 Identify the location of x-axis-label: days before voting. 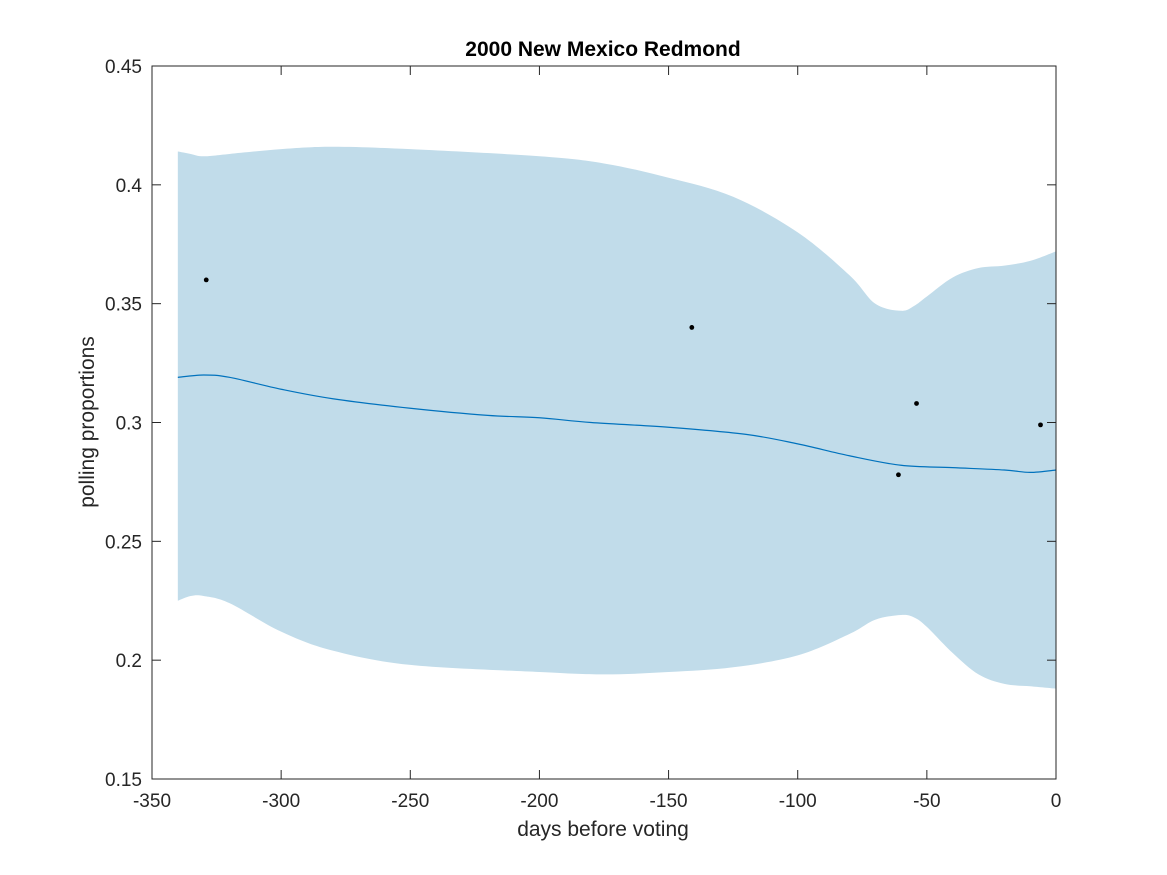
(603, 829).